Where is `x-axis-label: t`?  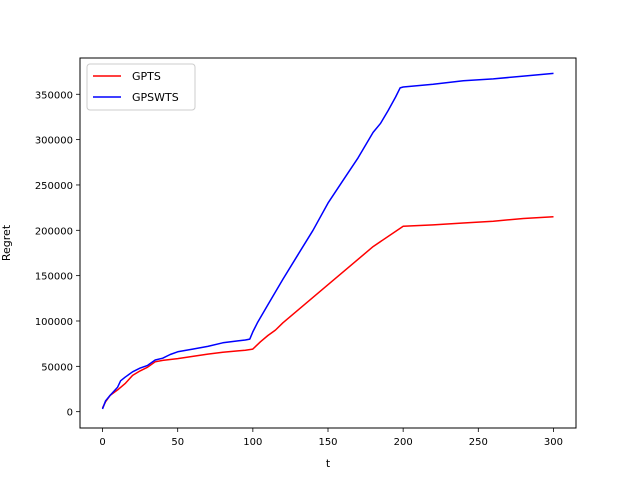 x-axis-label: t is located at coordinates (328, 463).